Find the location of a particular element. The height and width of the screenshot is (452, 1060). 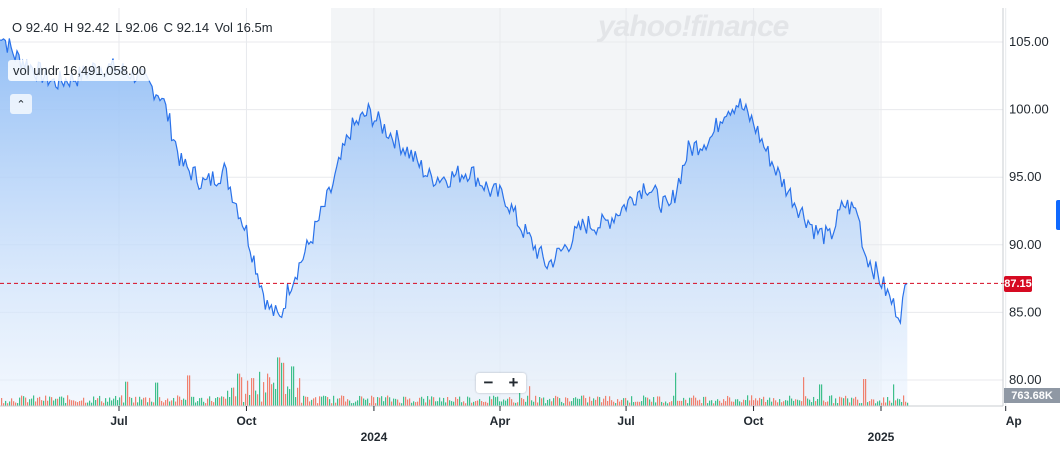

volume-indicator-value: 16,491,058.00 is located at coordinates (104, 70).